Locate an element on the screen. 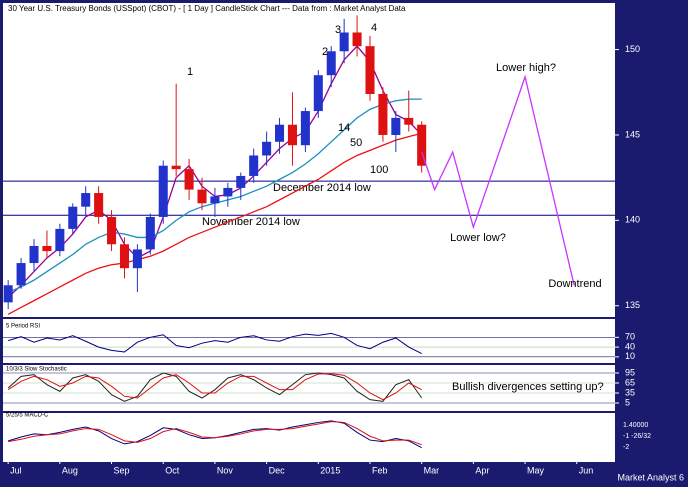 The image size is (688, 487). panel-title: 10/3/3 Slow Stochastic is located at coordinates (36, 370).